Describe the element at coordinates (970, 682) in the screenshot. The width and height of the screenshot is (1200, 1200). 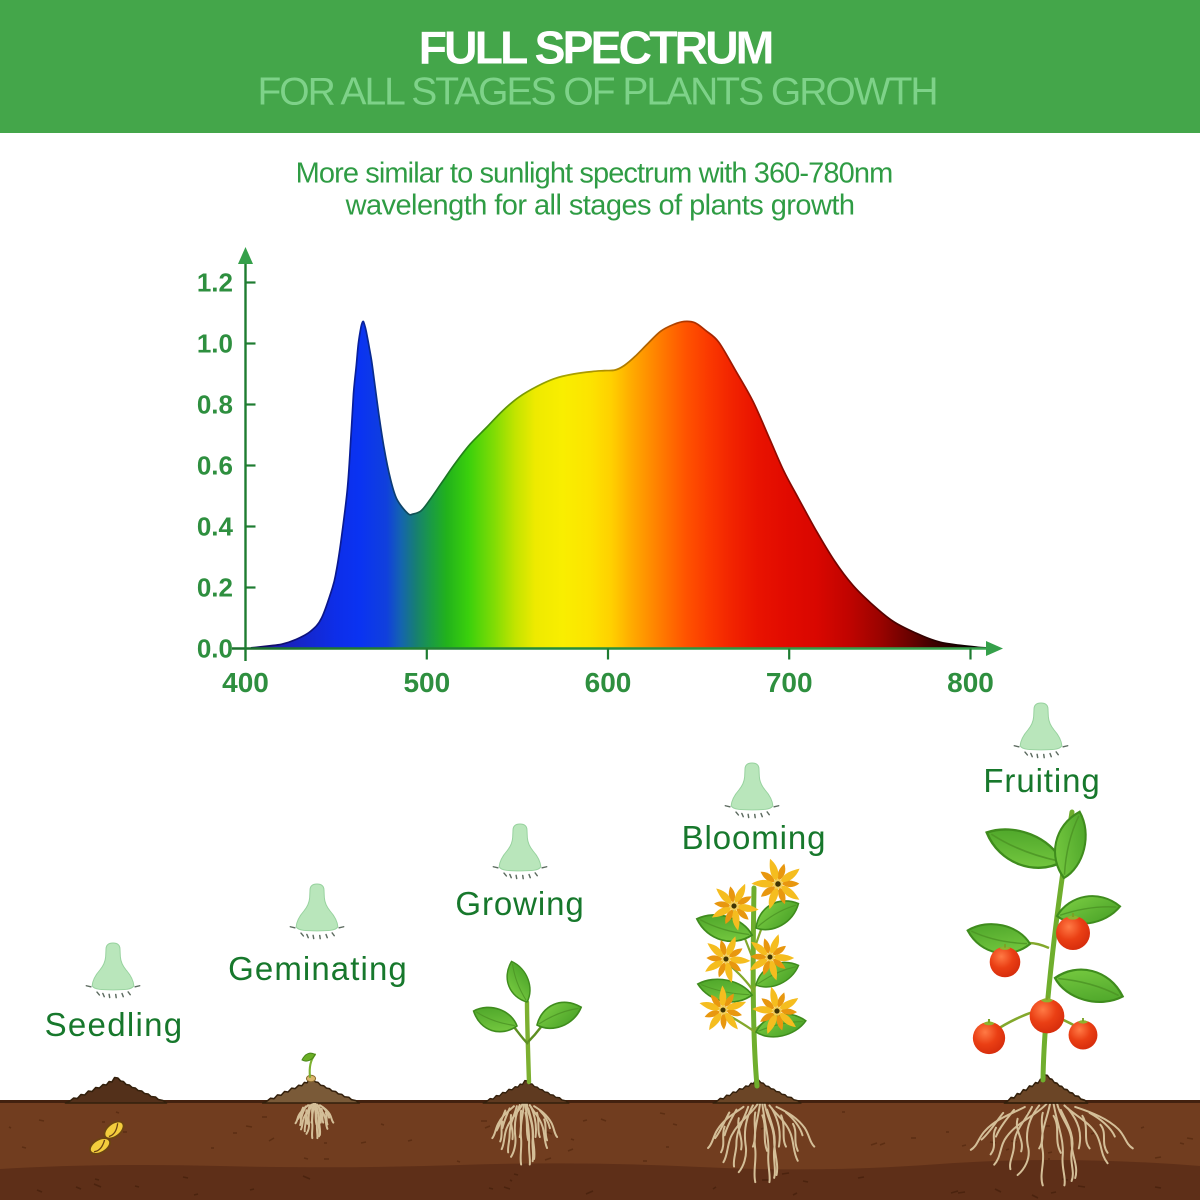
I see `svg-text: 800` at that location.